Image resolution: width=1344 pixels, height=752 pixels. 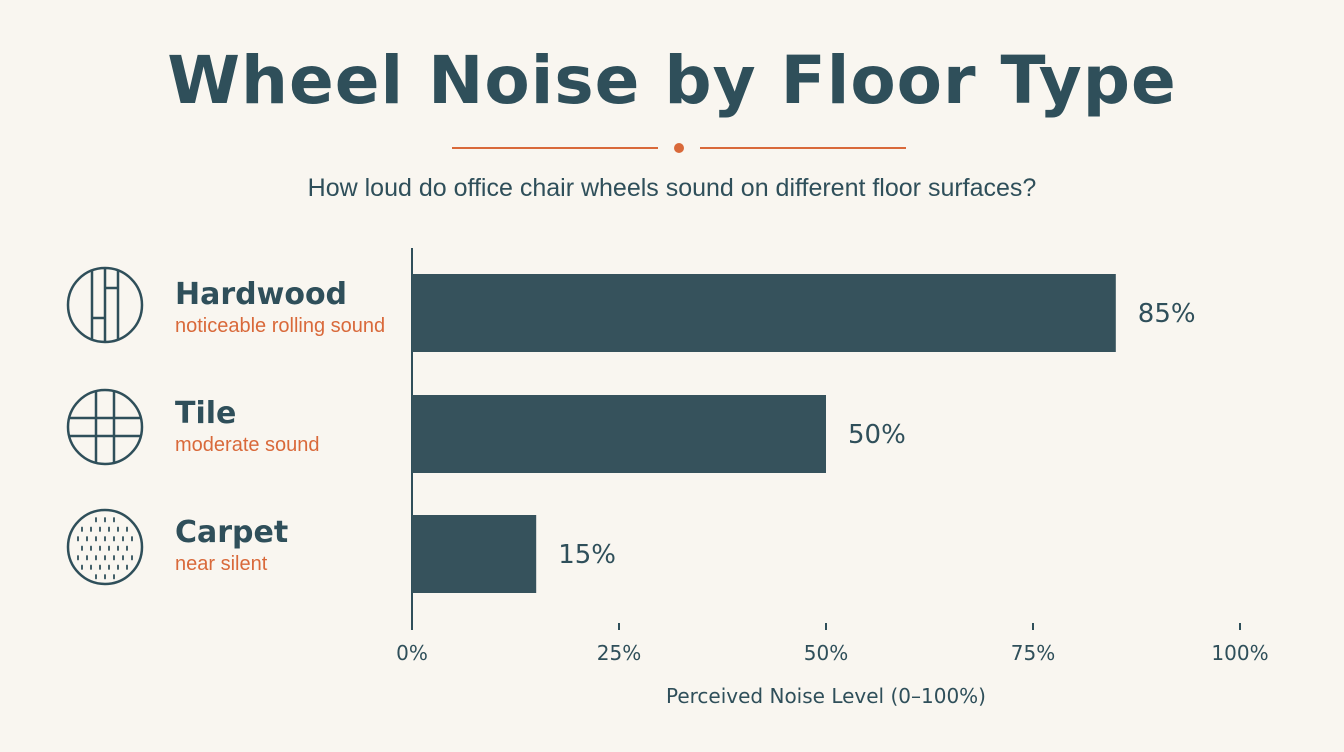 I want to click on divider-dot, so click(x=679, y=148).